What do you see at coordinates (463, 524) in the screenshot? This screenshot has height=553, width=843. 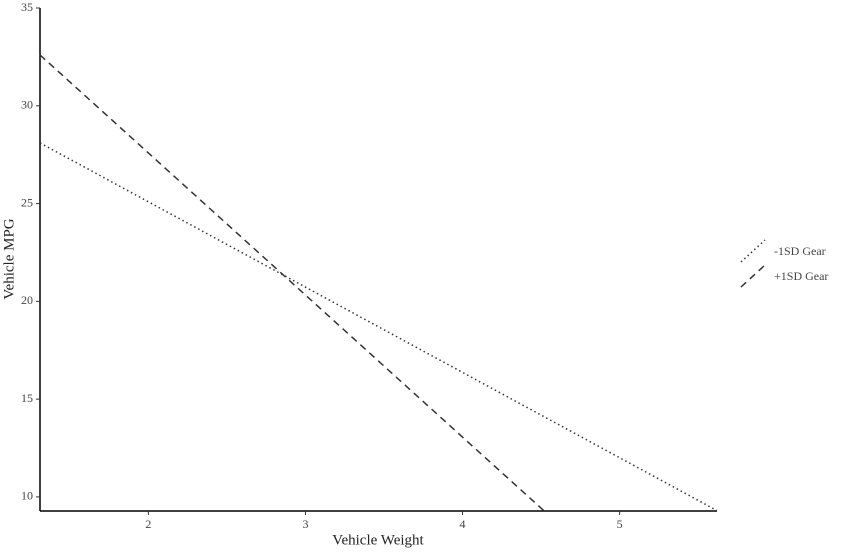 I see `x-tick-label: 4` at bounding box center [463, 524].